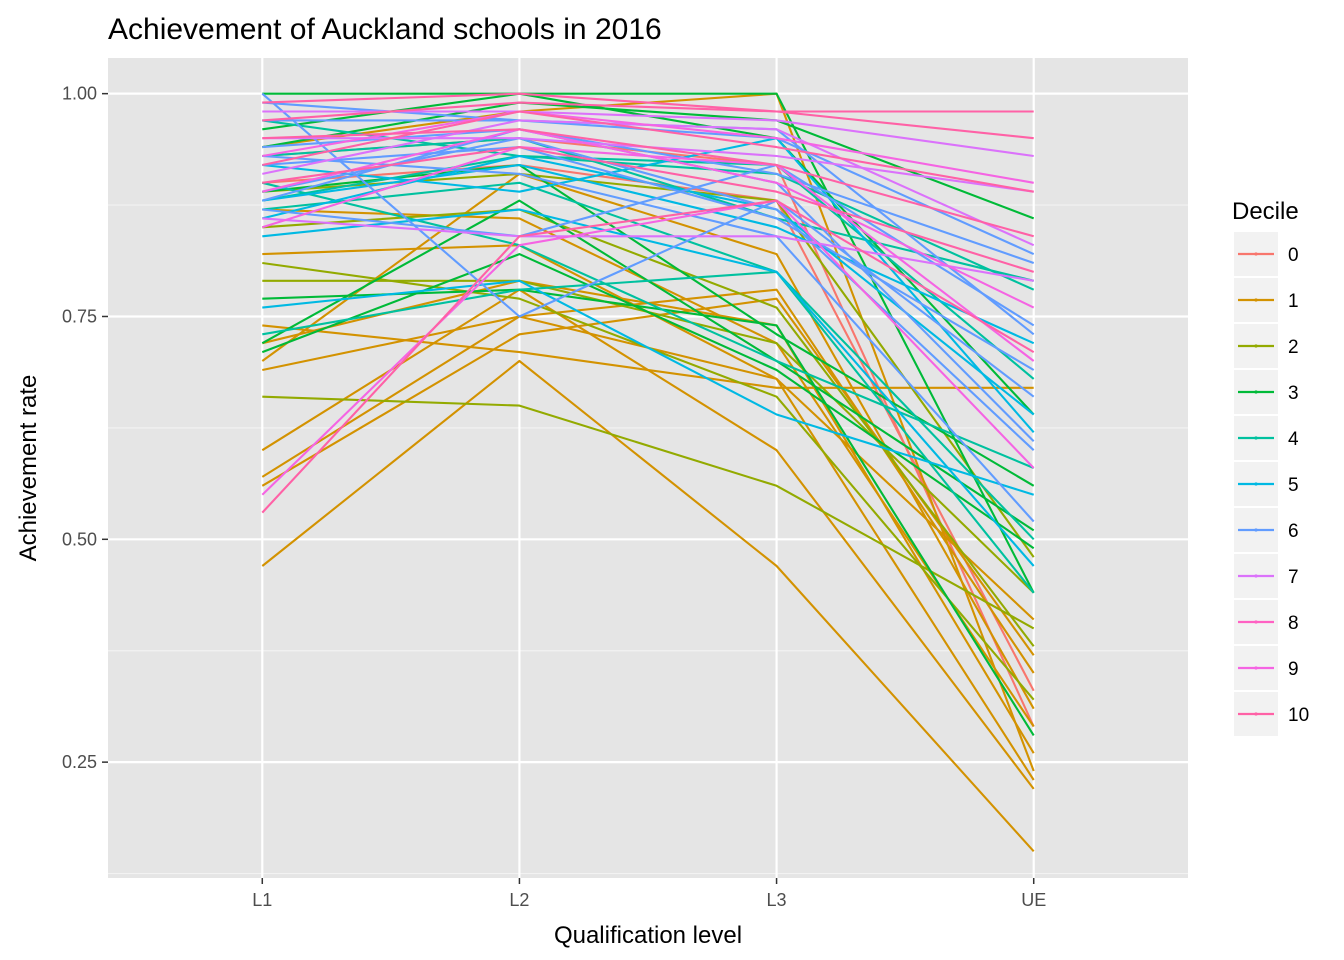 The height and width of the screenshot is (960, 1344). I want to click on legend-label: 9, so click(1293, 669).